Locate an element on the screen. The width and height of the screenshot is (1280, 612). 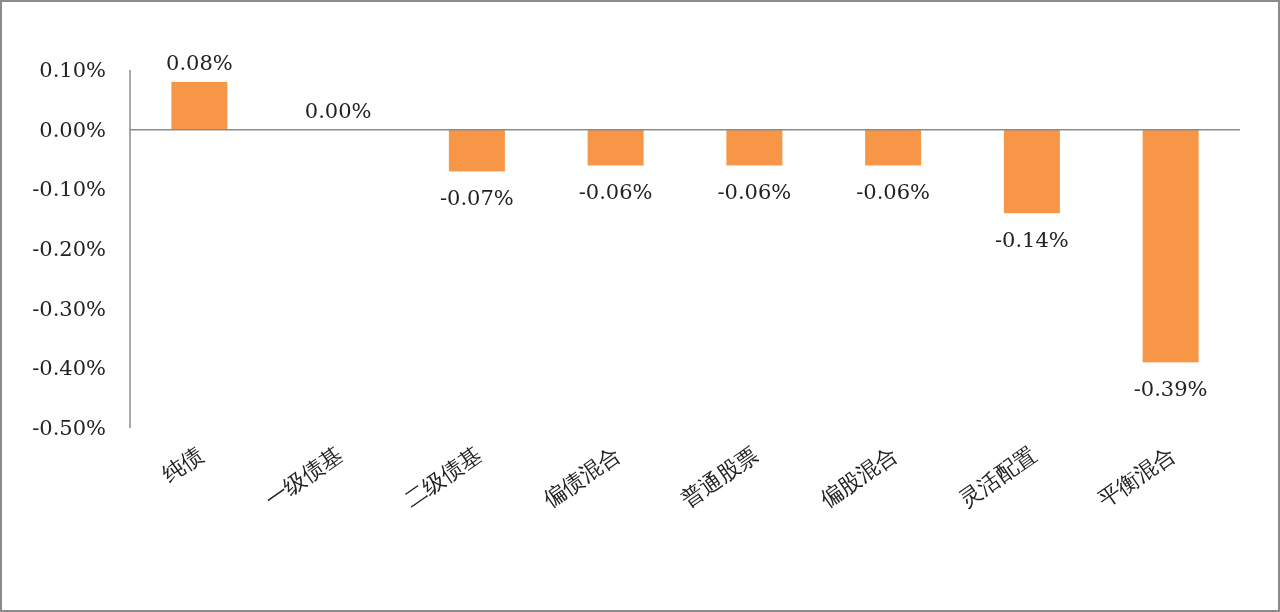
y-tick-label: -0.50% is located at coordinates (69, 428).